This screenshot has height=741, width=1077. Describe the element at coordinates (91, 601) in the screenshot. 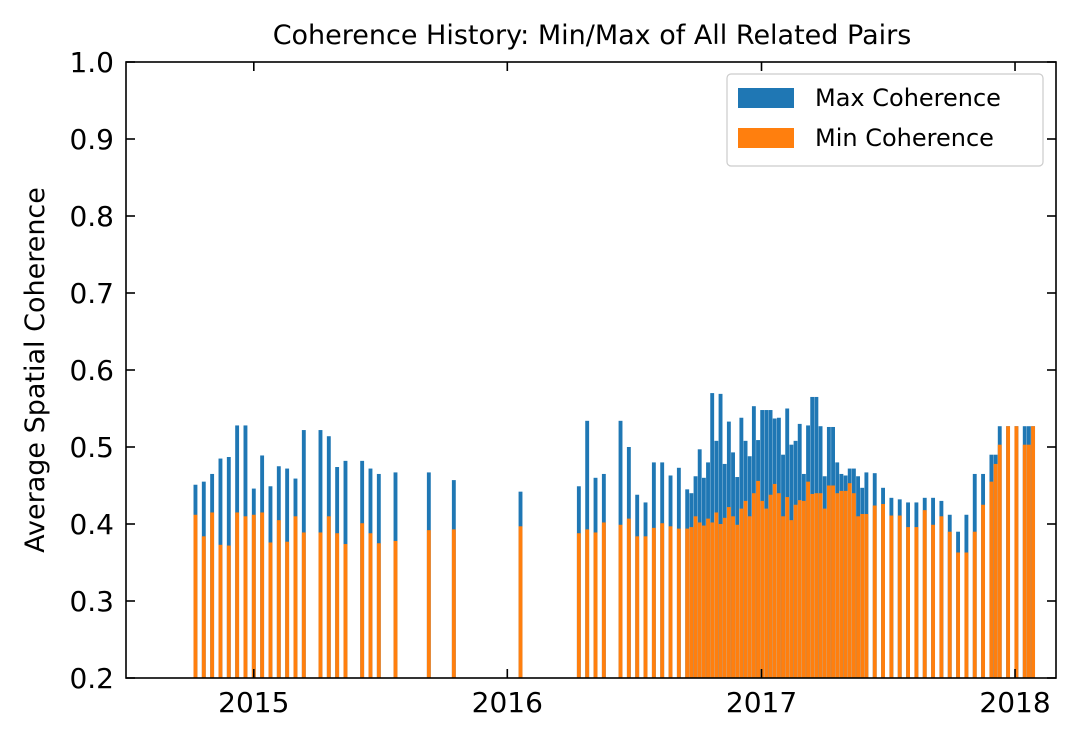

I see `y-tick-label: 0.3` at that location.